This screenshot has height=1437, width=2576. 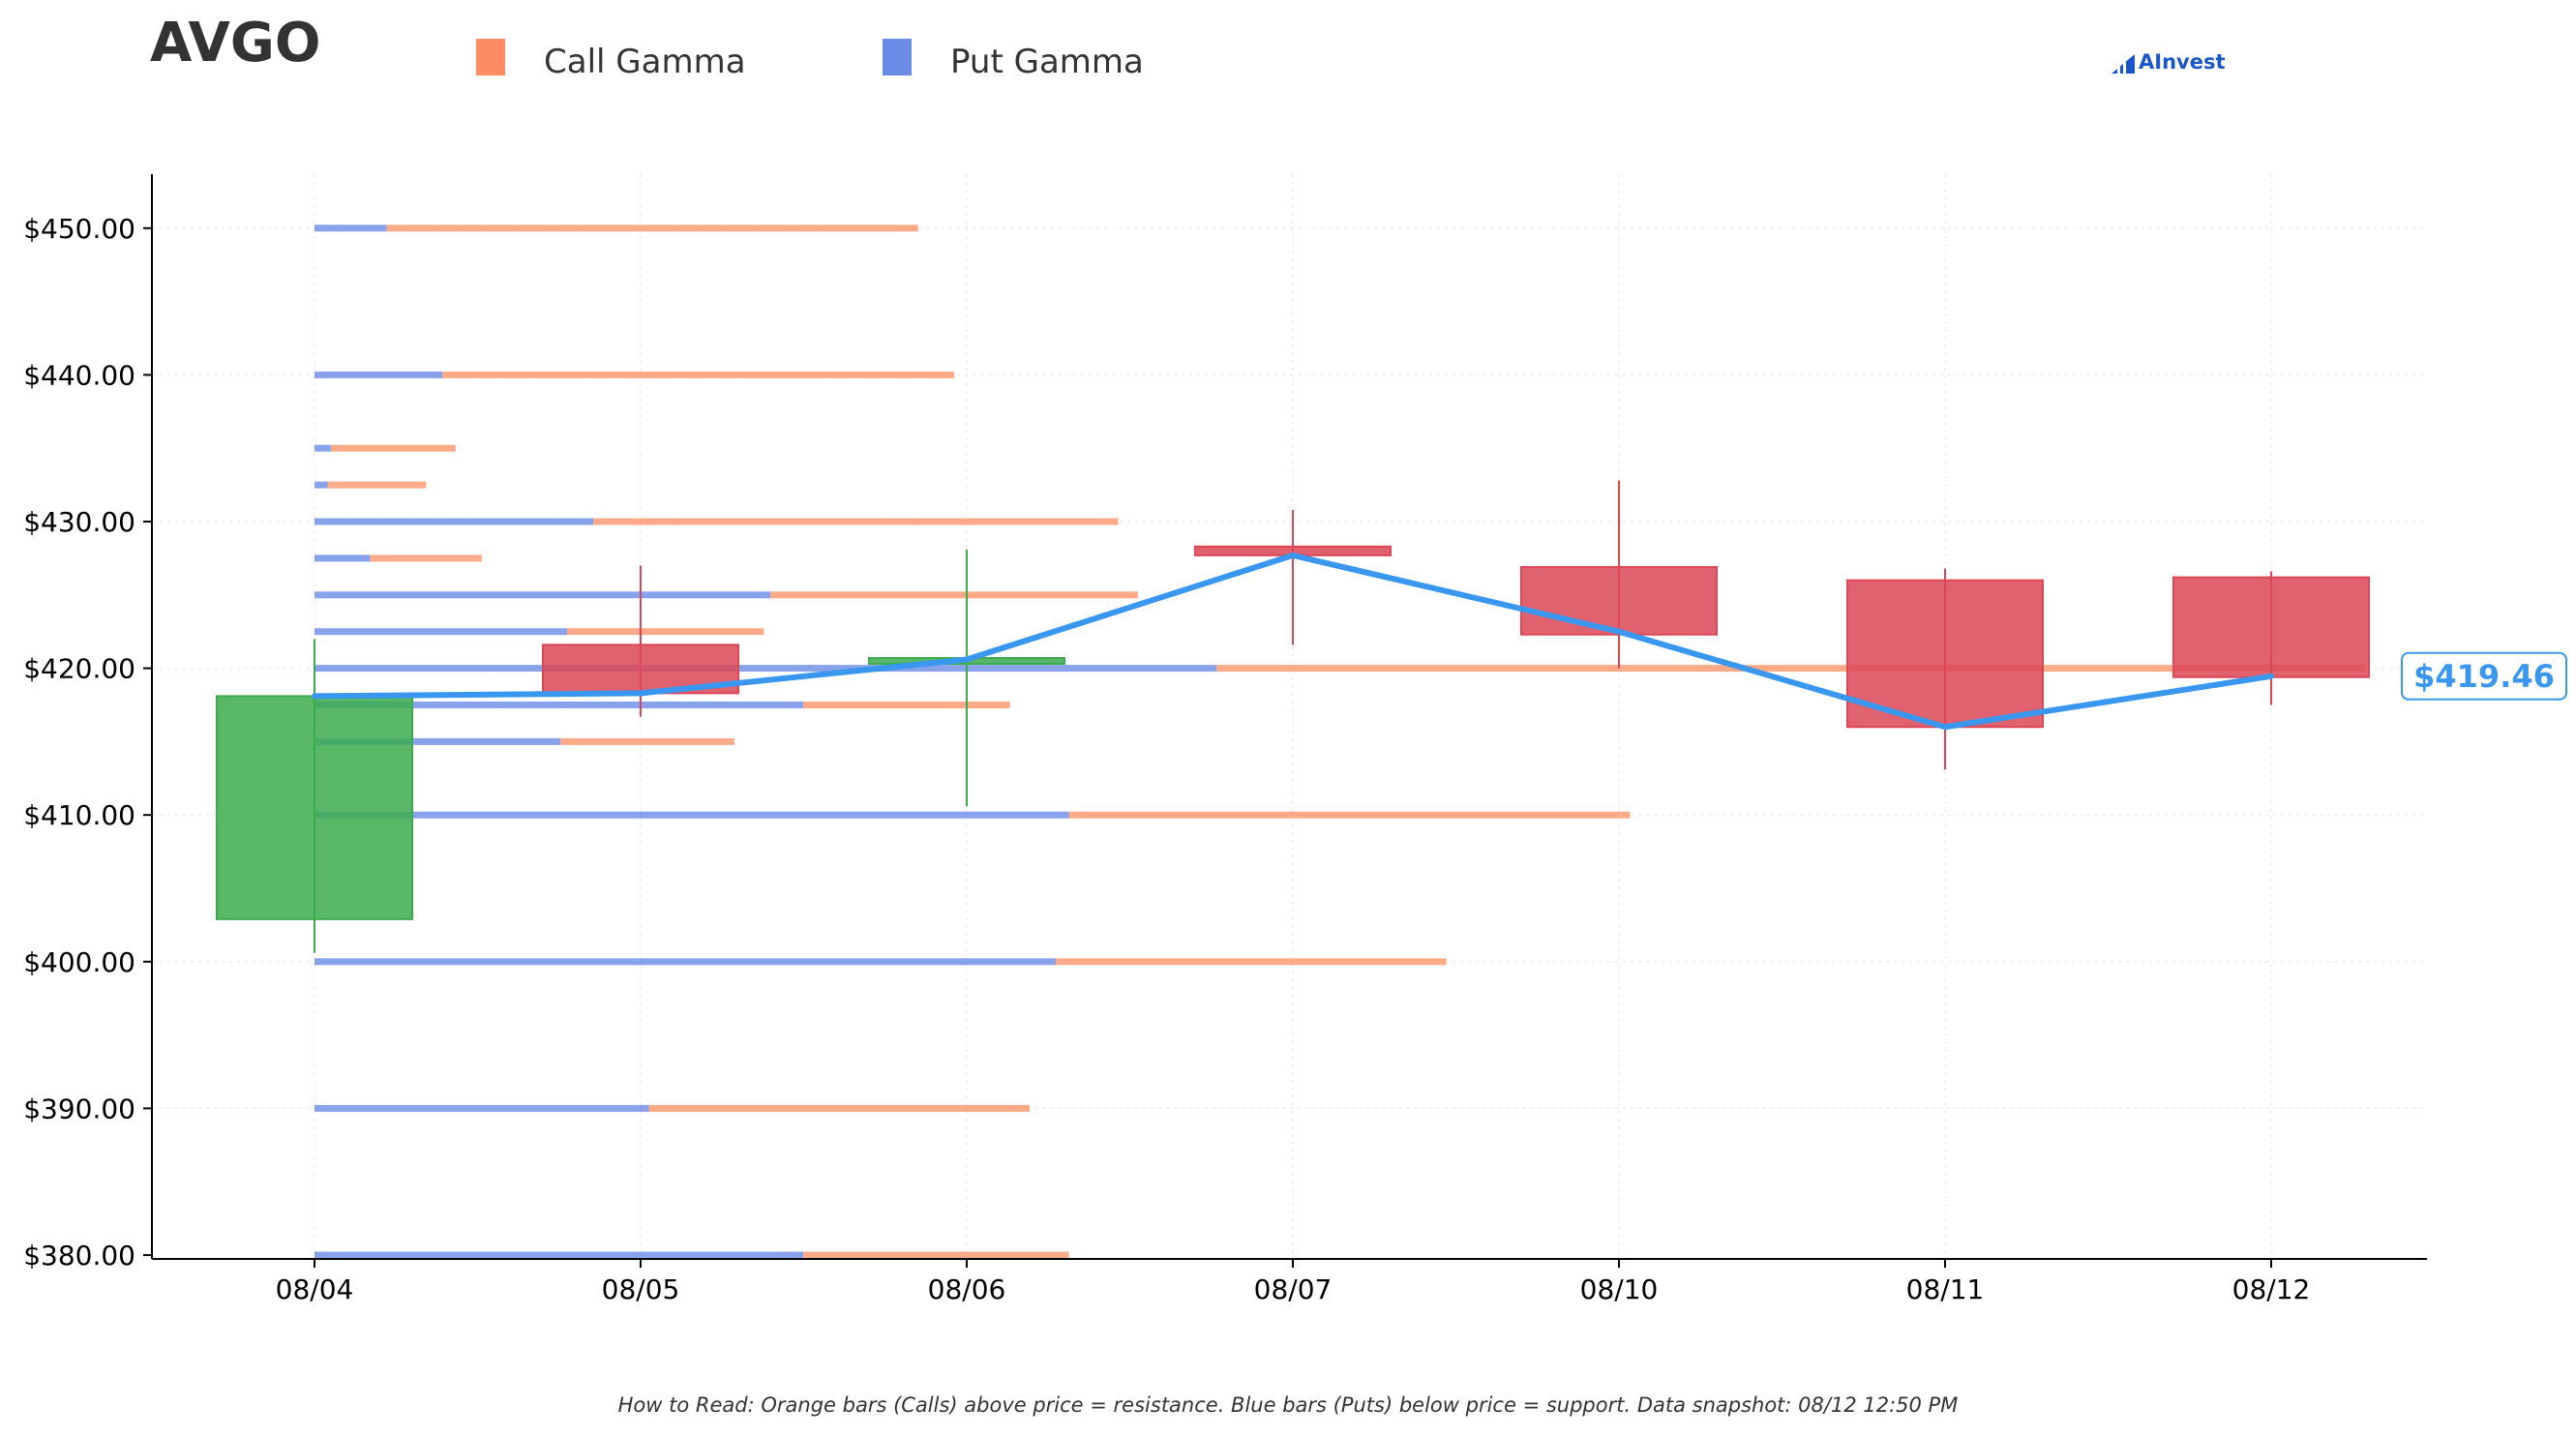 I want to click on y-tick-label: $400.00, so click(x=79, y=962).